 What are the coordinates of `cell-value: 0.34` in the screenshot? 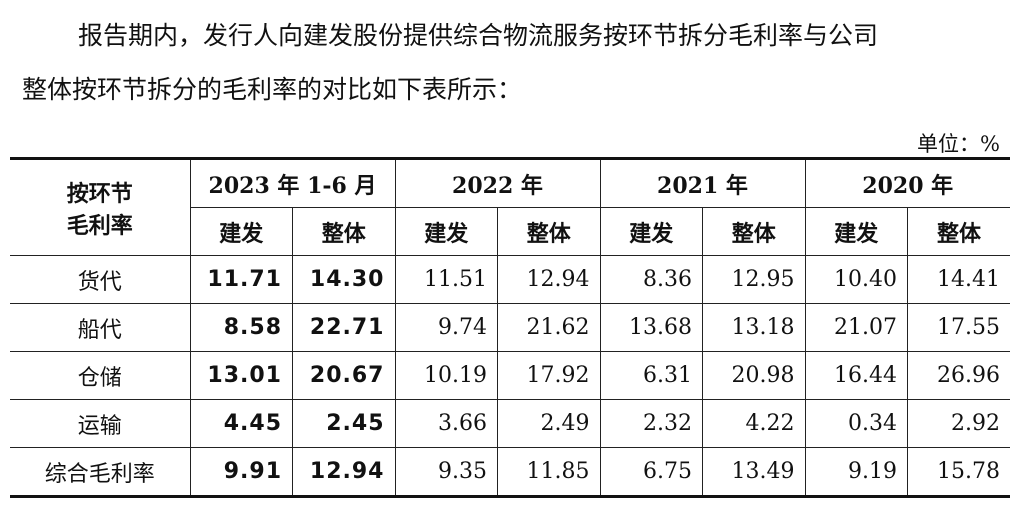 It's located at (856, 423).